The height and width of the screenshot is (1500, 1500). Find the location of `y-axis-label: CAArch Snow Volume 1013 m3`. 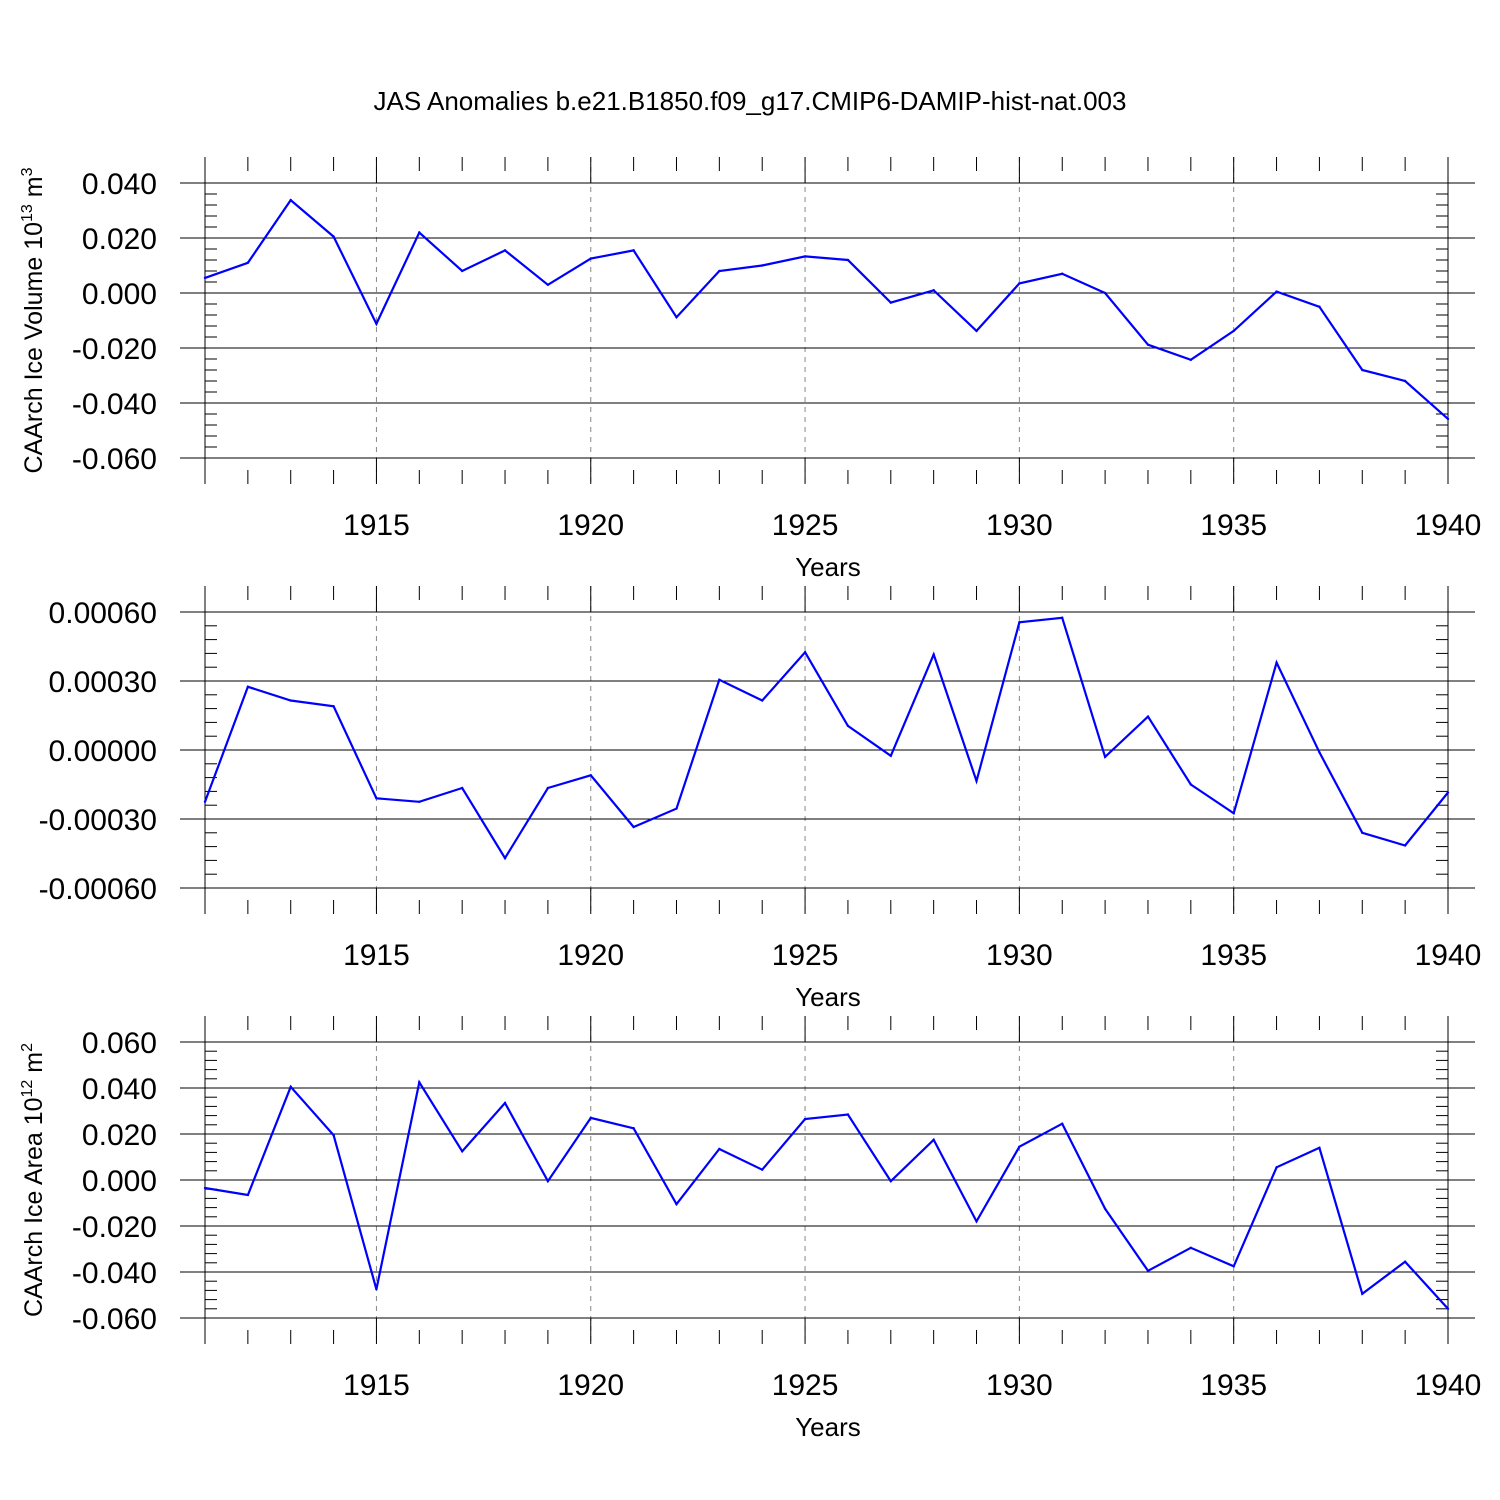

y-axis-label: CAArch Snow Volume 1013 m3 is located at coordinates (3, 749).